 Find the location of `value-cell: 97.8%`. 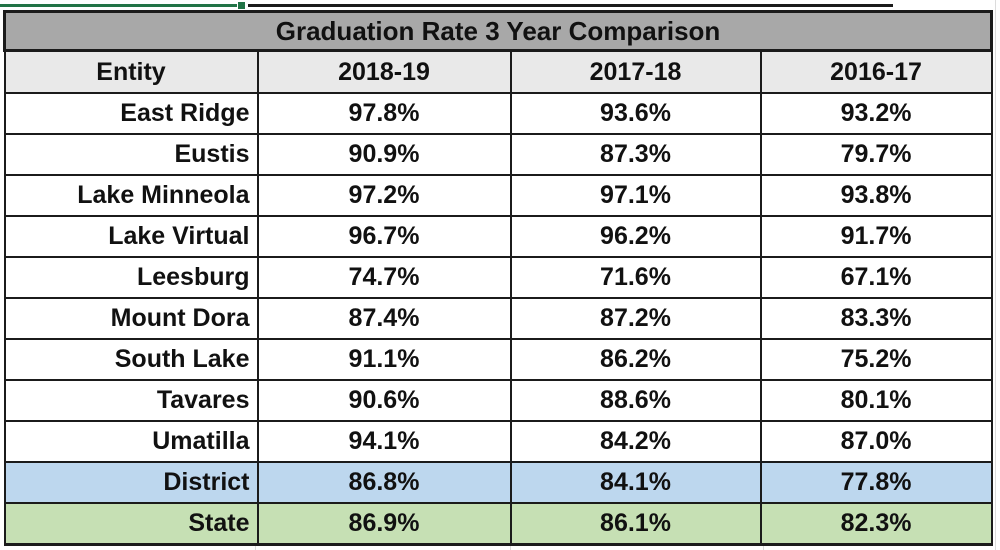

value-cell: 97.8% is located at coordinates (384, 113).